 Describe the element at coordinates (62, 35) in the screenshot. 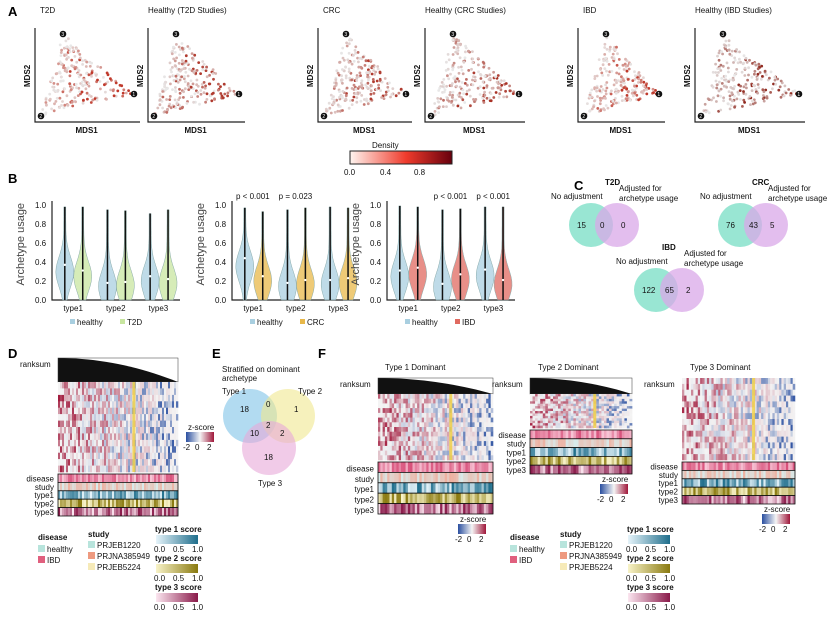

I see `vertex-label: 3` at that location.